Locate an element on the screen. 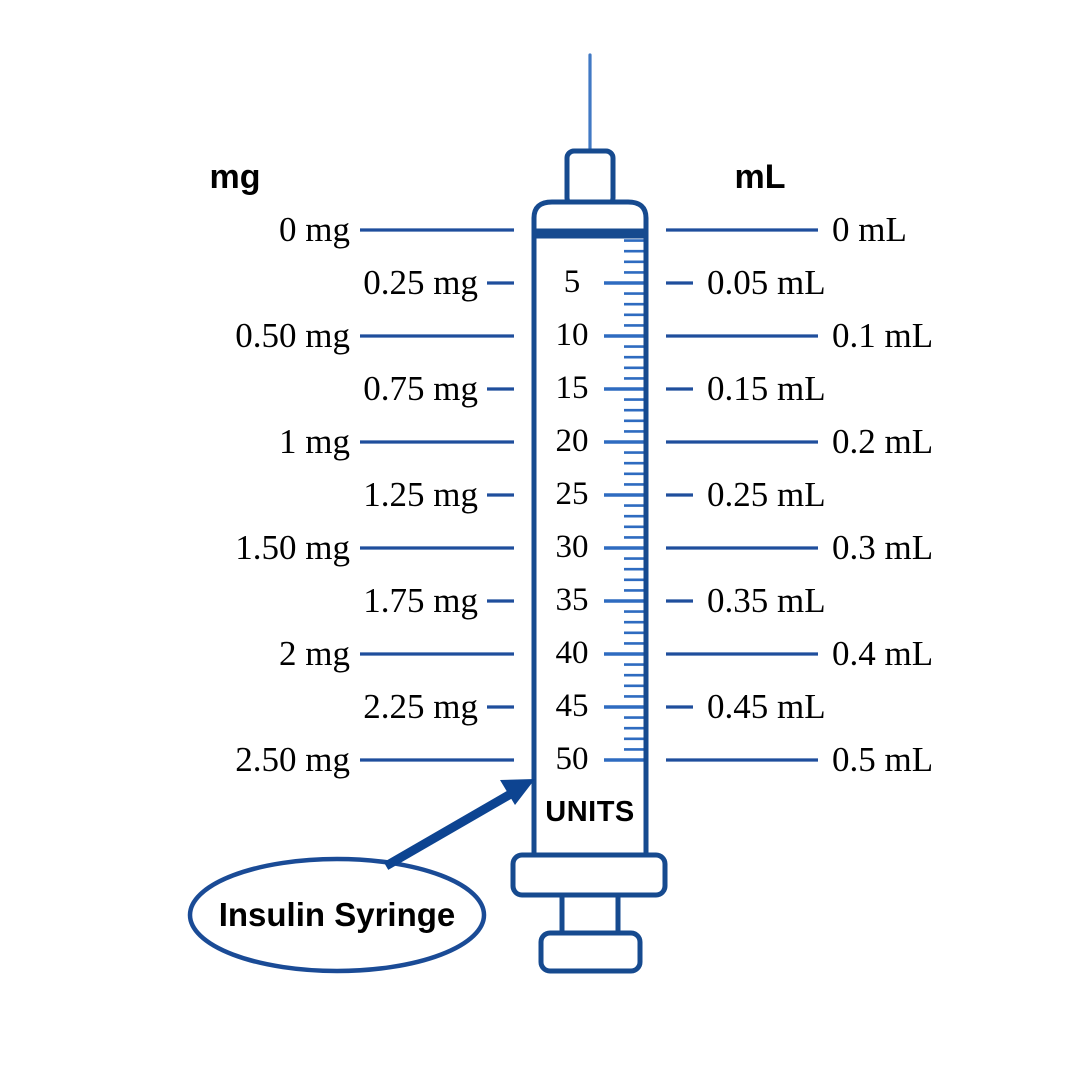  mg-value-label: 1.75 mg is located at coordinates (420, 600).